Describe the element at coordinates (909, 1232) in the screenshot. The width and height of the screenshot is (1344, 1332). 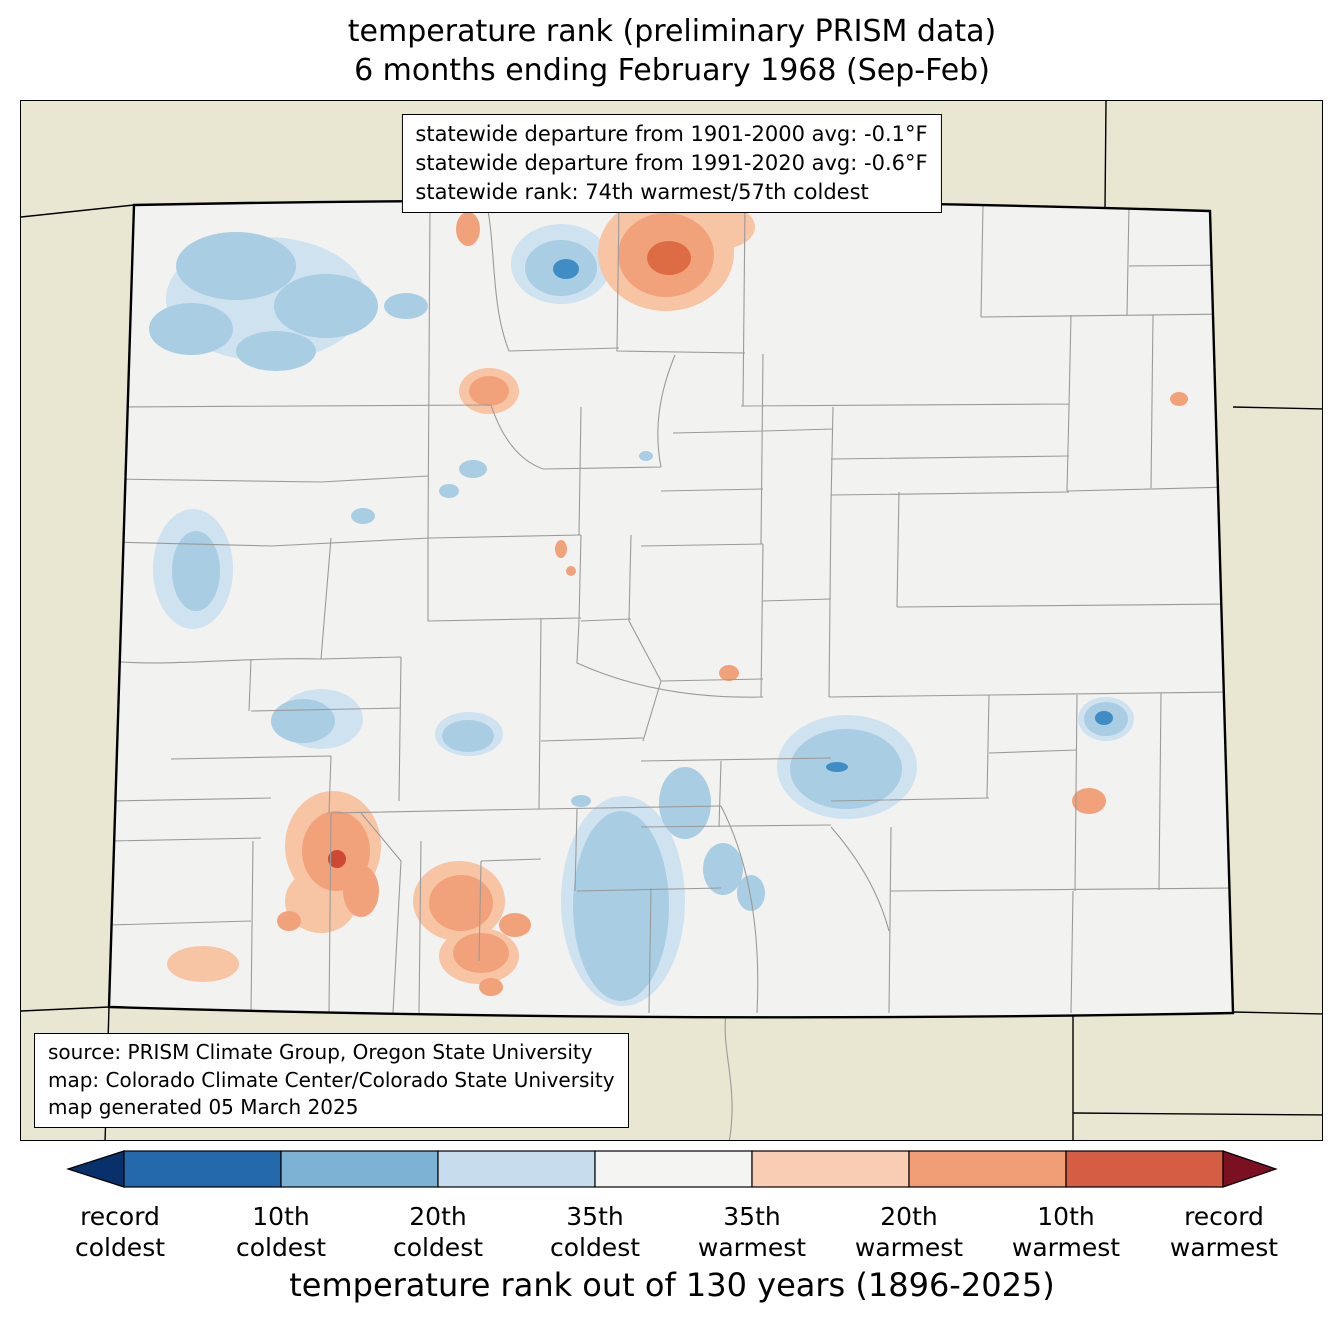
I see `colorbar-label-20th-warmest: 20th warmest` at that location.